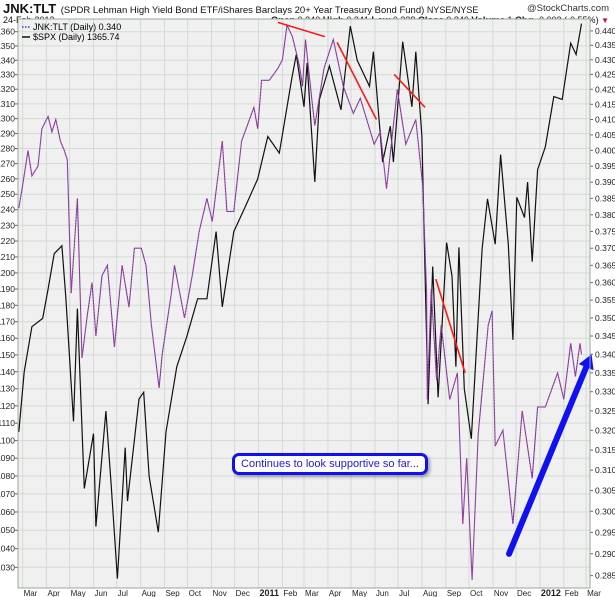  I want to click on y-right-tick-label: 0.390, so click(605, 182).